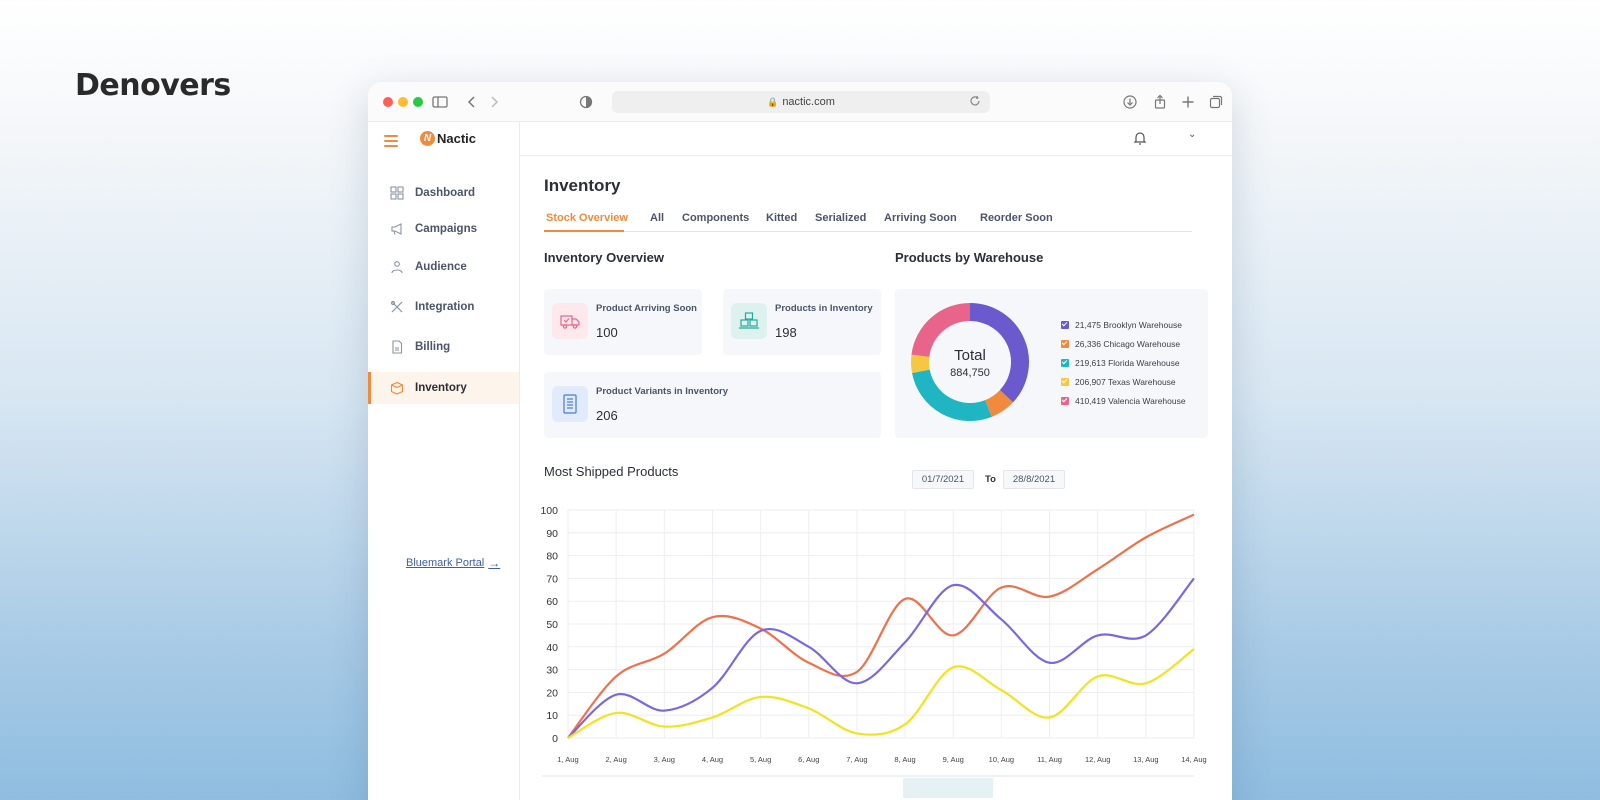 This screenshot has height=800, width=1600. Describe the element at coordinates (943, 479) in the screenshot. I see `date-from-input: 01/7/2021` at that location.